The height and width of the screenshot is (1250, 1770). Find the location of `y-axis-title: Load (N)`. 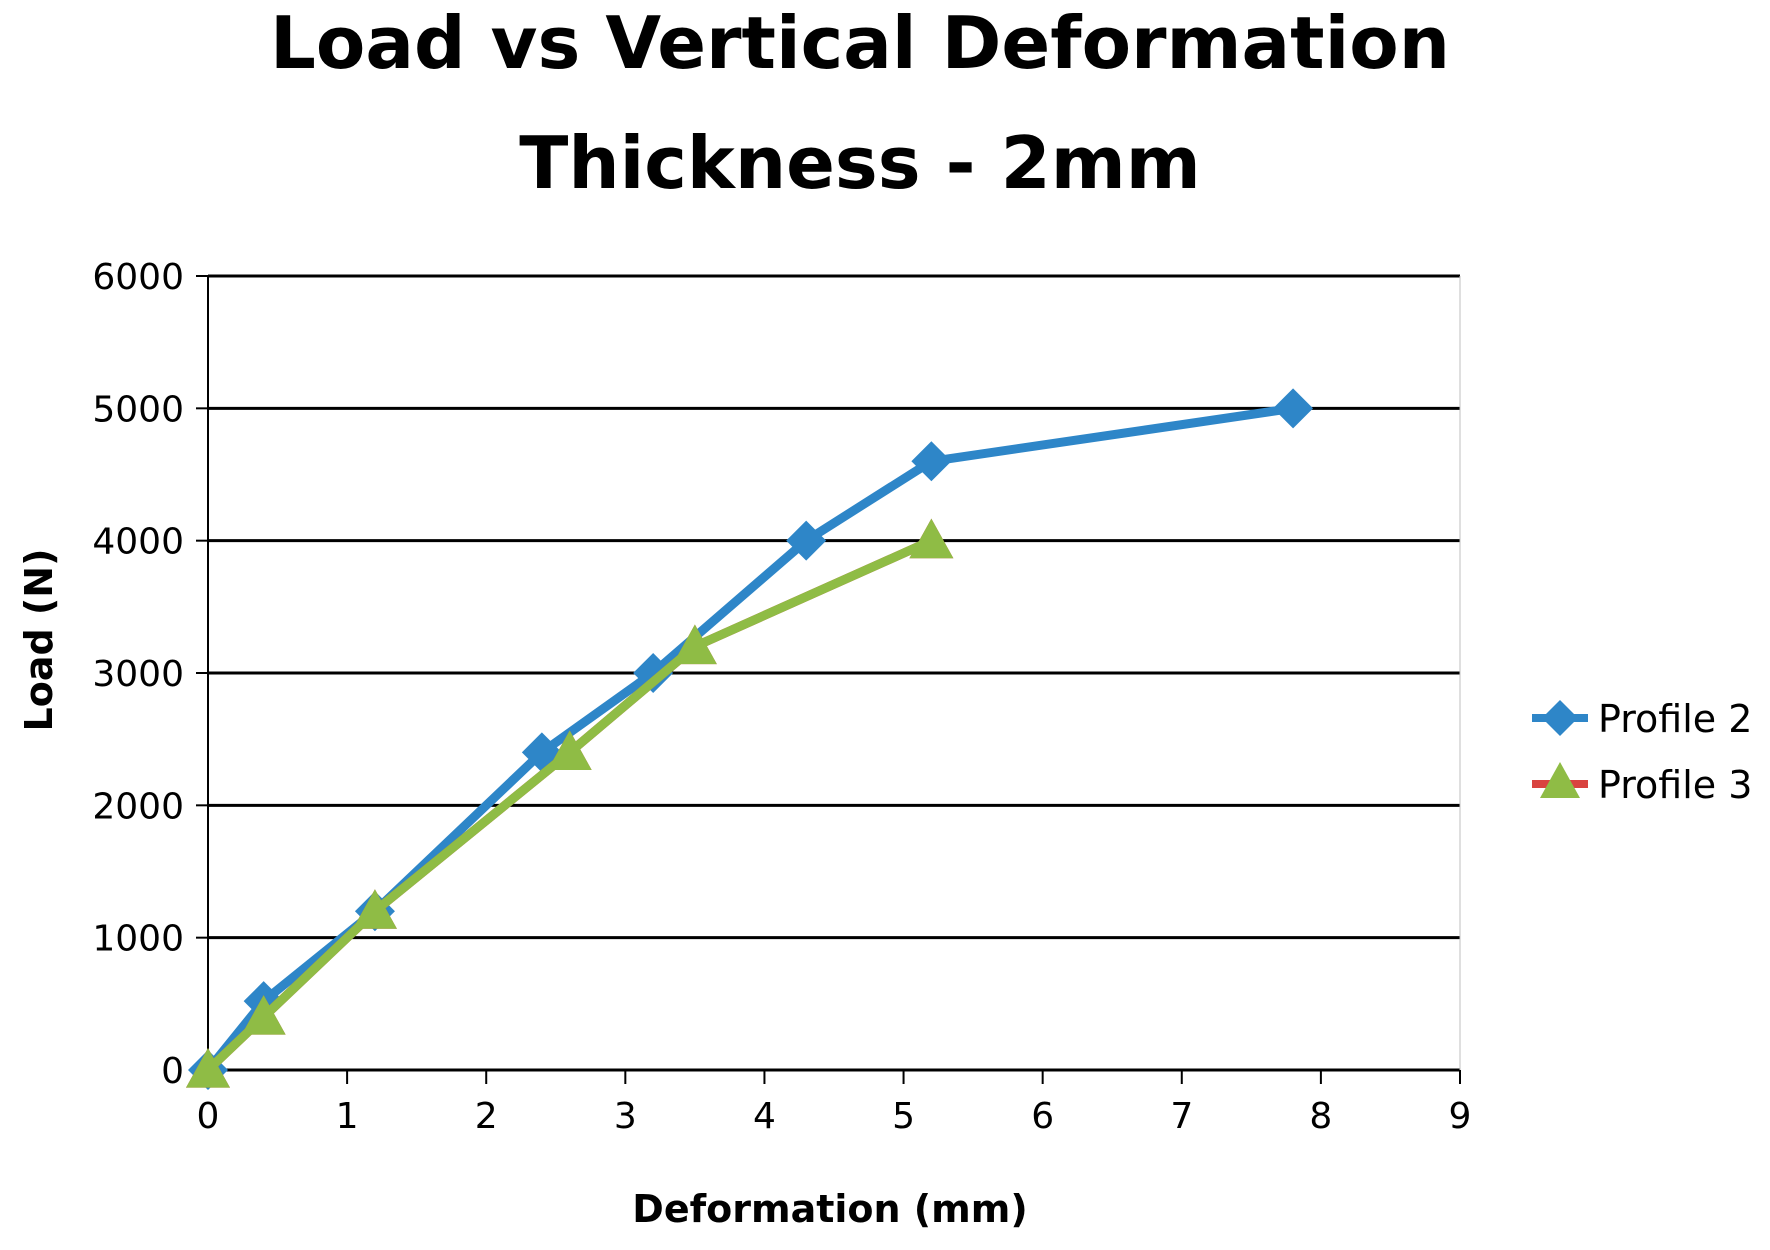

y-axis-title: Load (N) is located at coordinates (39, 640).